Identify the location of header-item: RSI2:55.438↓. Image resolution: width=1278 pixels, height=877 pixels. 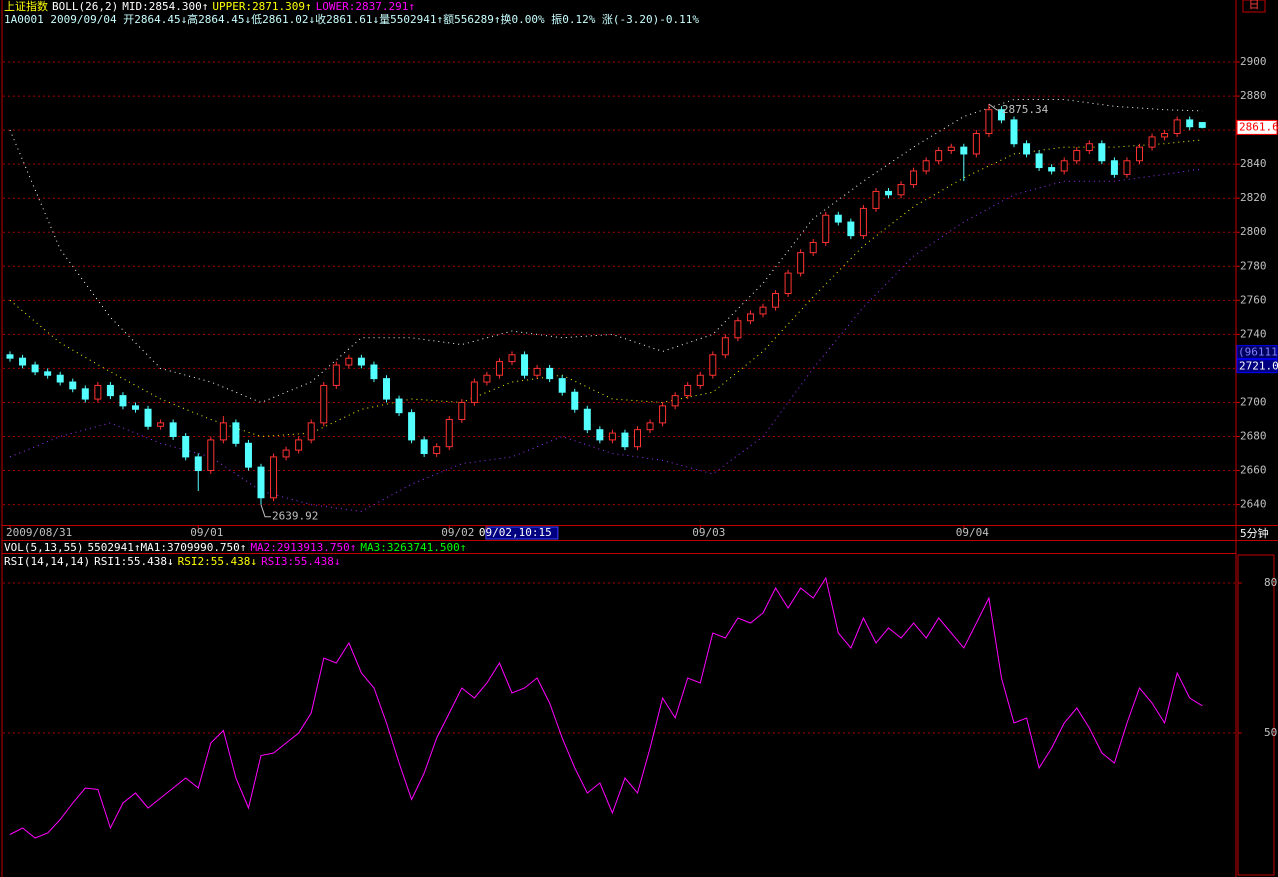
(217, 561).